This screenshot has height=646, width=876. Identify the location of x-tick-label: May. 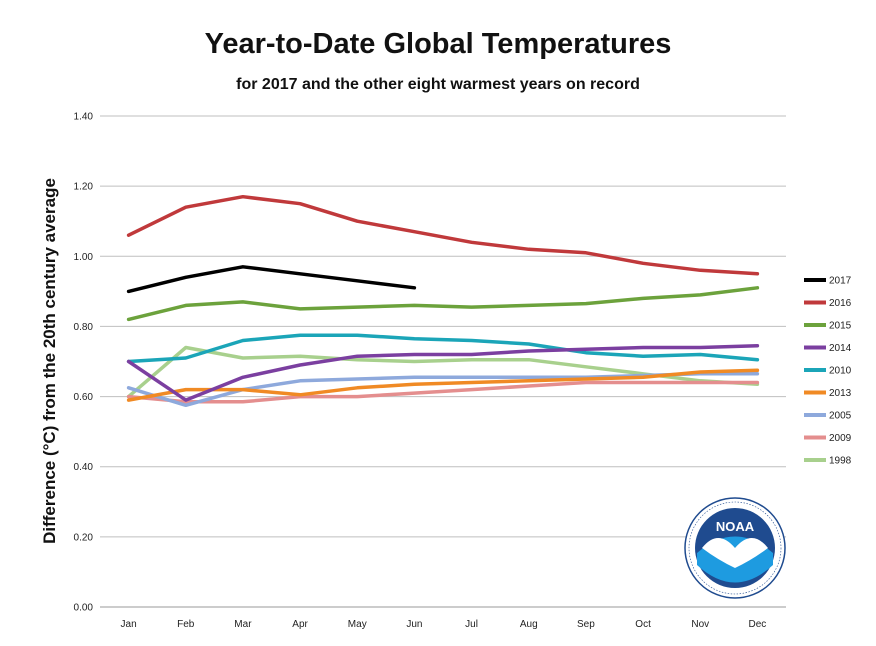
(357, 624).